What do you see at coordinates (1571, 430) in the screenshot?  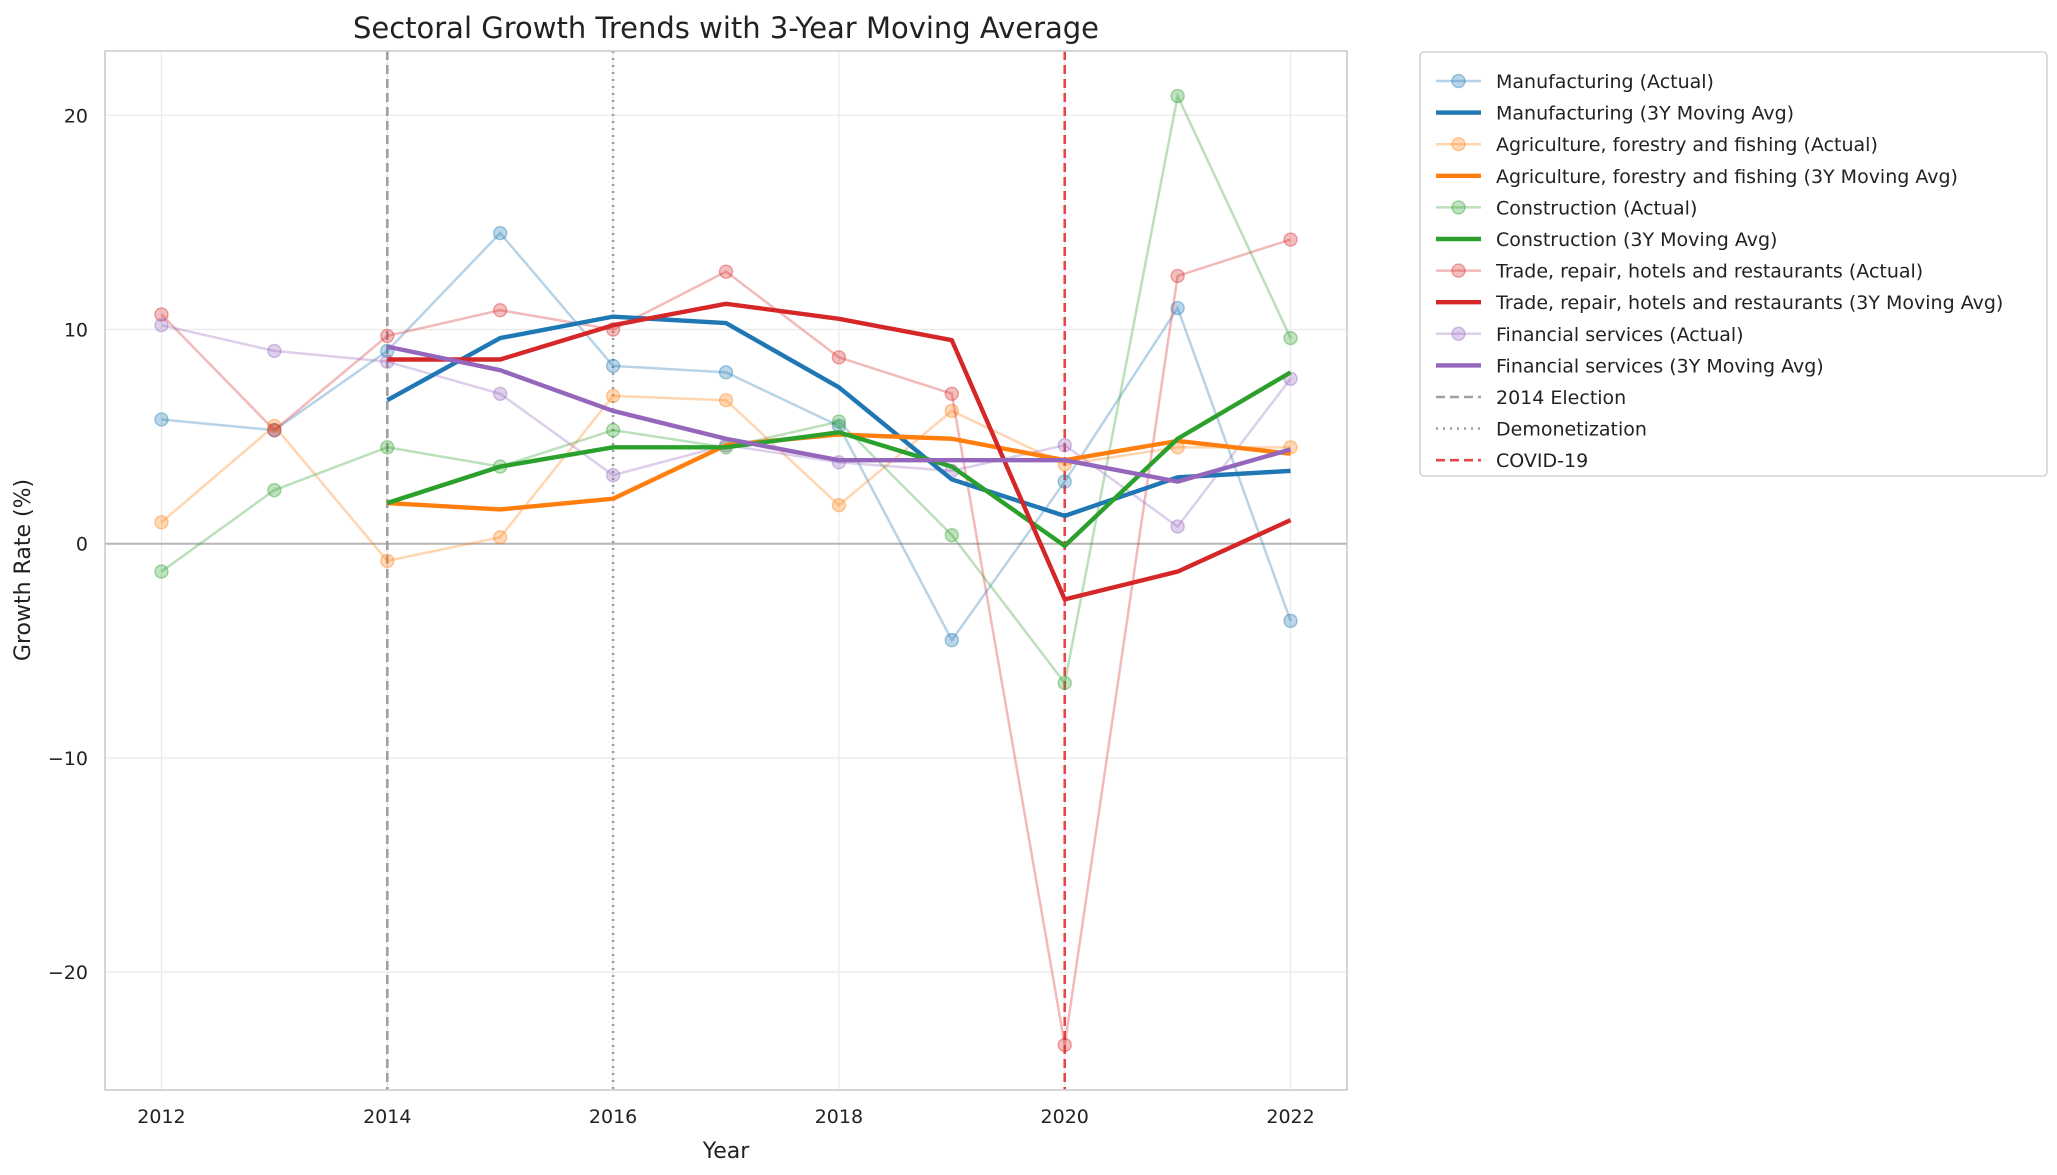 I see `legend-label: Demonetization` at bounding box center [1571, 430].